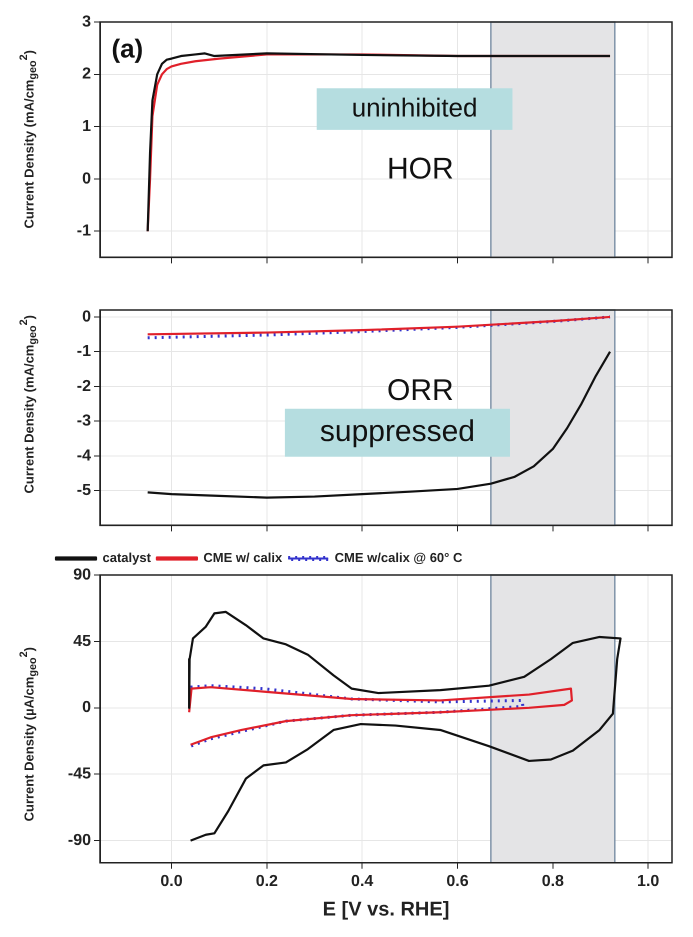 Image resolution: width=693 pixels, height=937 pixels. Describe the element at coordinates (127, 48) in the screenshot. I see `annotation: (a)` at that location.